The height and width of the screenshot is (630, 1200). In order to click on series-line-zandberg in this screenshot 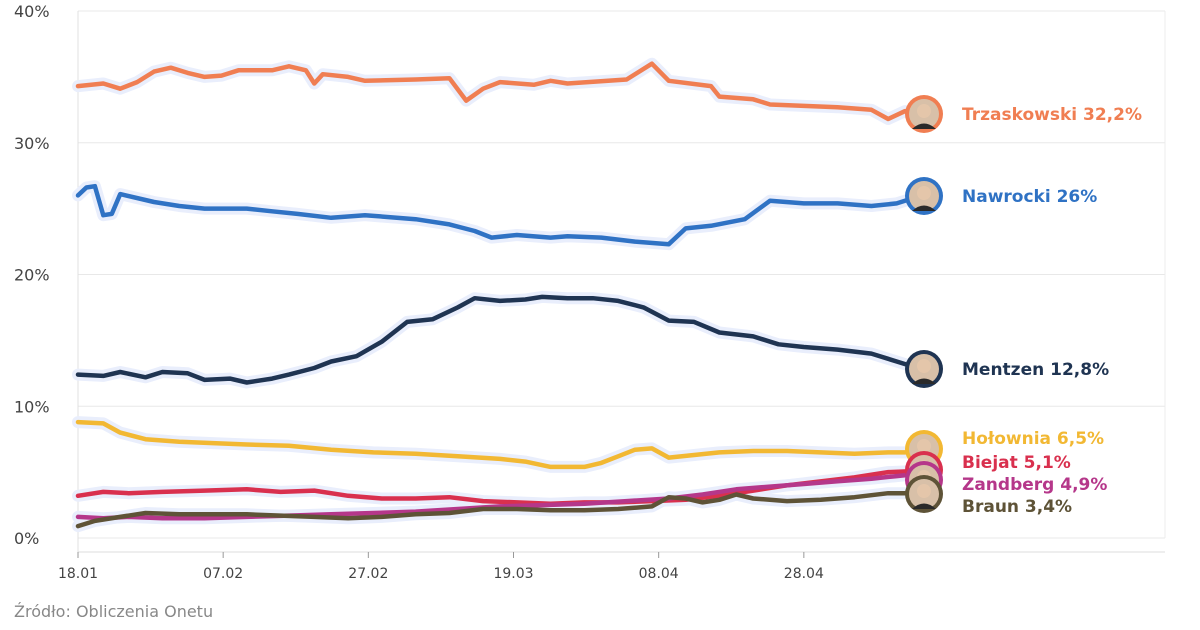, I will do `click(500, 496)`.